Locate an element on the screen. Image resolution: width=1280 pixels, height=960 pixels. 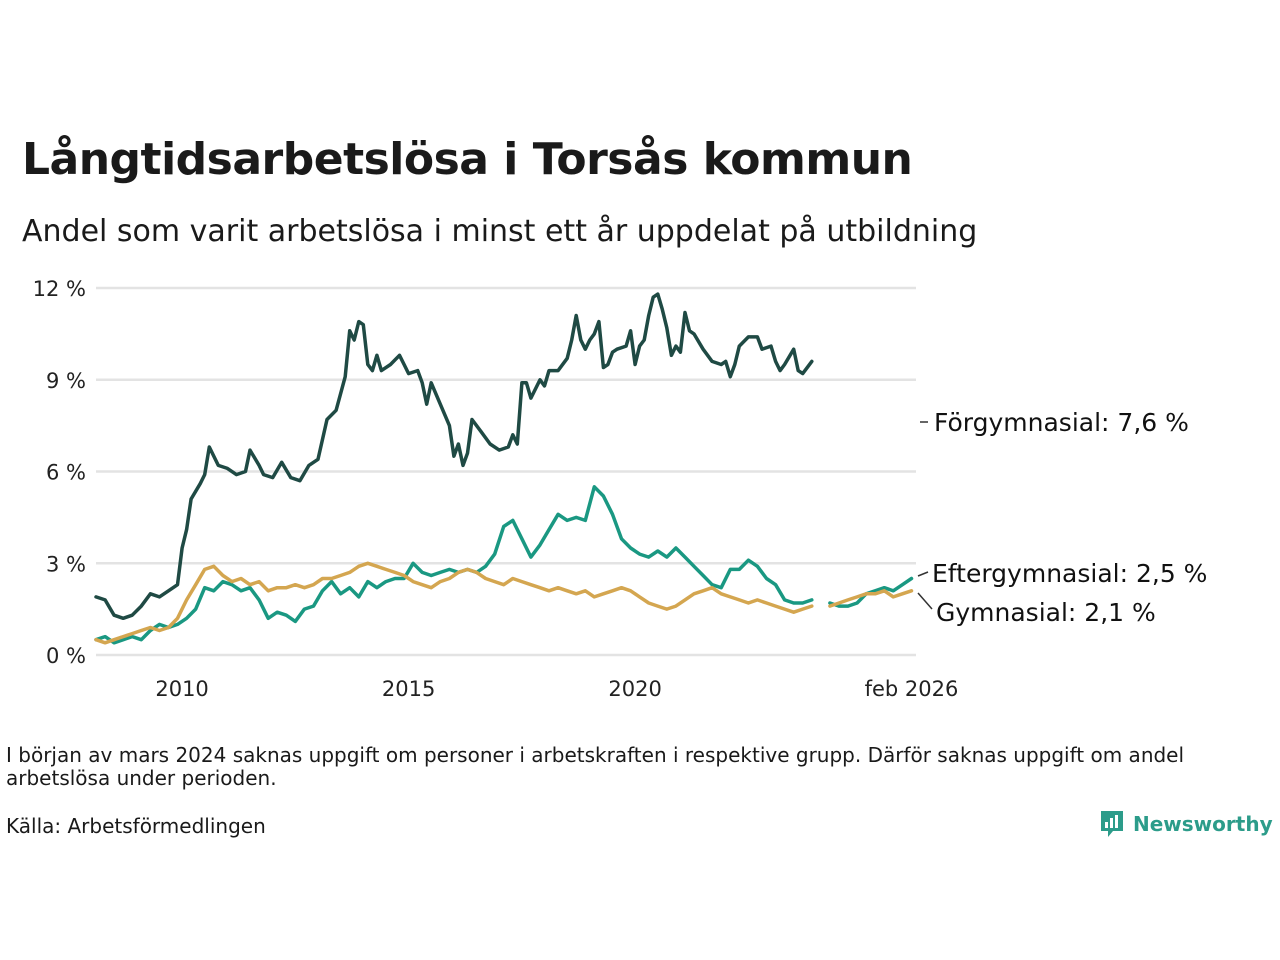
y-tick-label: 3 % is located at coordinates (66, 564).